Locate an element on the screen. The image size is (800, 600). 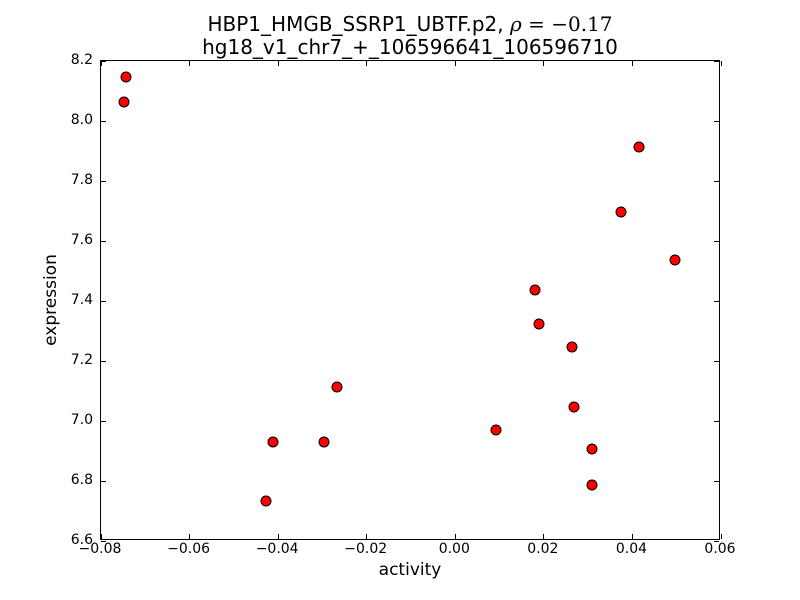
y-tick-label: 6.6 is located at coordinates (81, 540).